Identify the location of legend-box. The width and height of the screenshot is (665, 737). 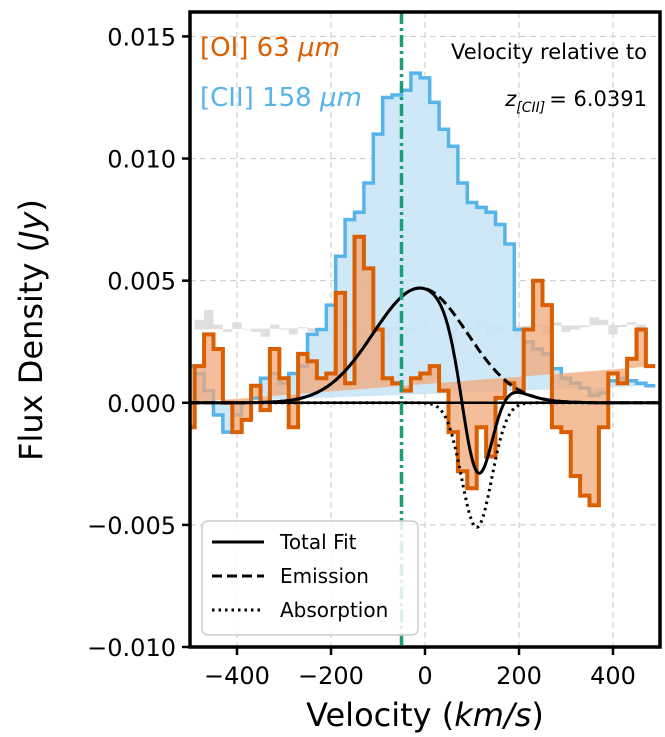
(310, 578).